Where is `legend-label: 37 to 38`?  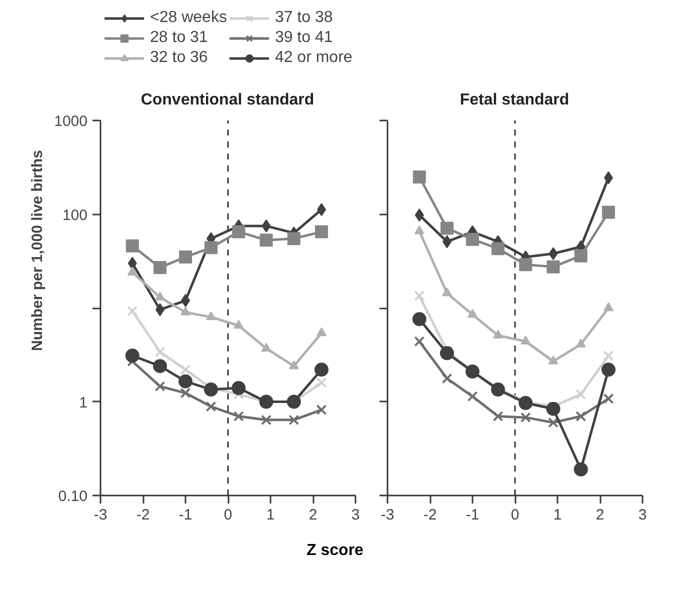
legend-label: 37 to 38 is located at coordinates (303, 18).